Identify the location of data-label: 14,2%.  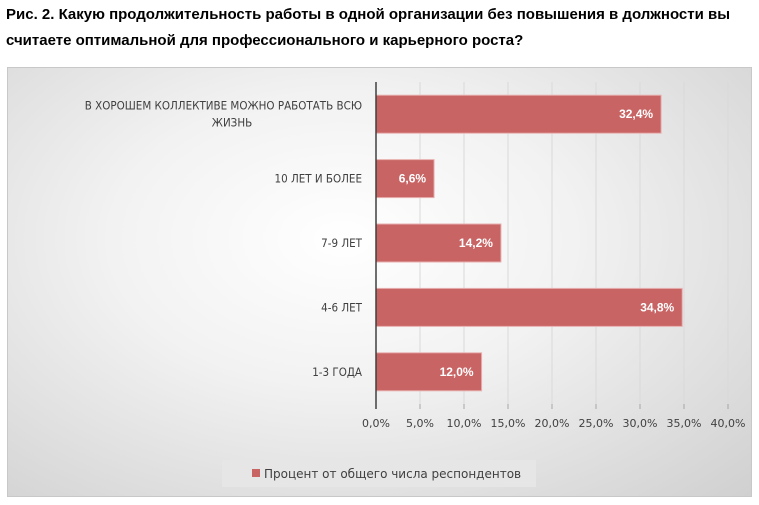
(476, 243).